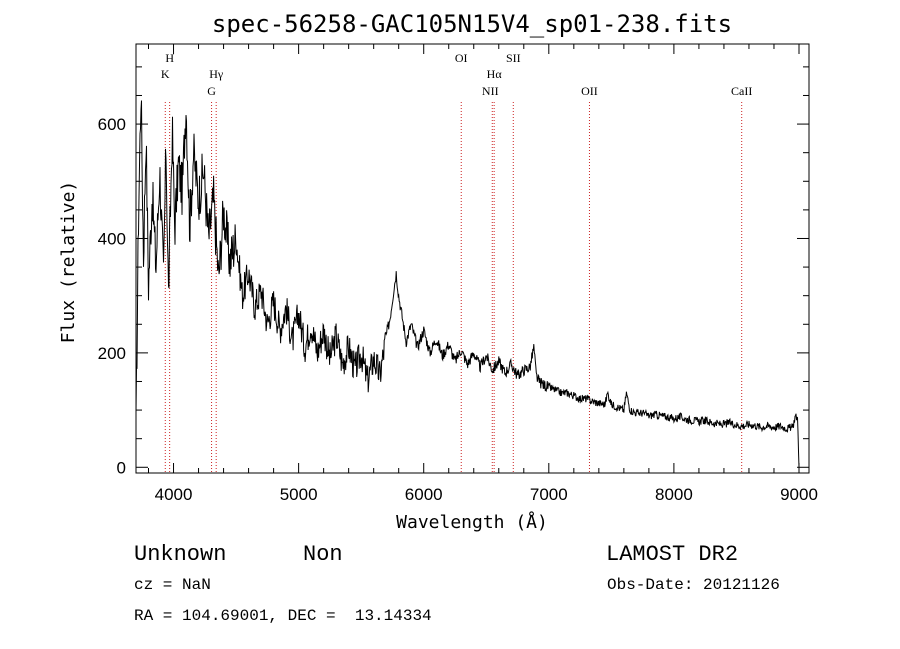  What do you see at coordinates (172, 585) in the screenshot?
I see `redshift-text: cz = NaN` at bounding box center [172, 585].